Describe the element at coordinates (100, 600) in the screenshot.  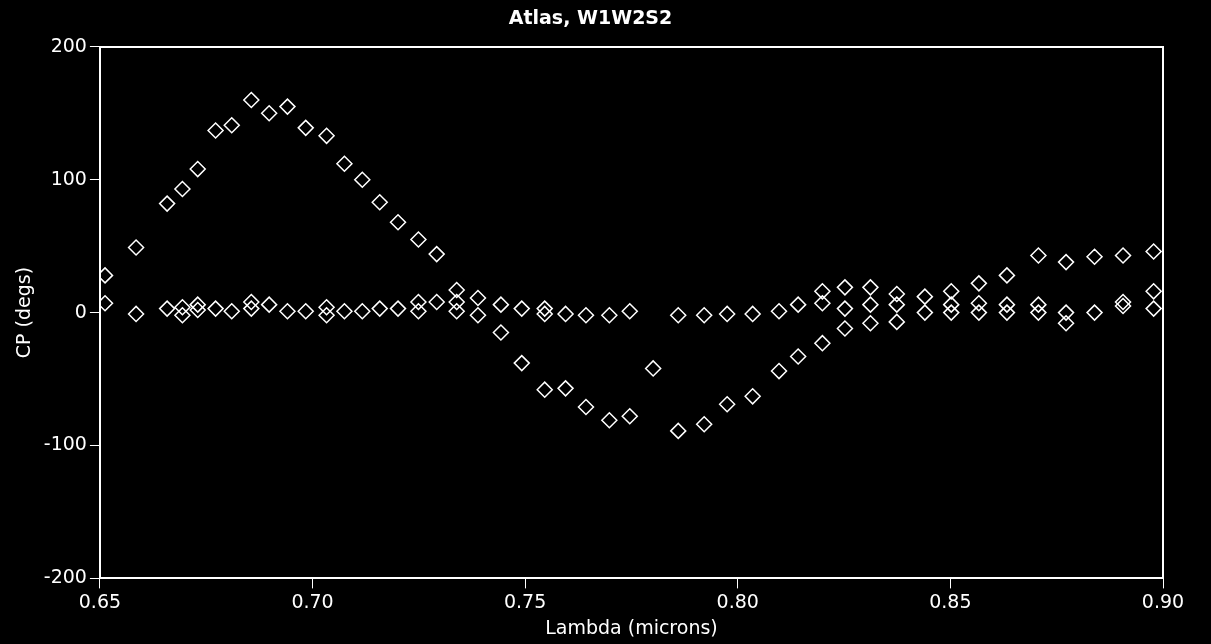
I see `x-tick-label: 0.65` at that location.